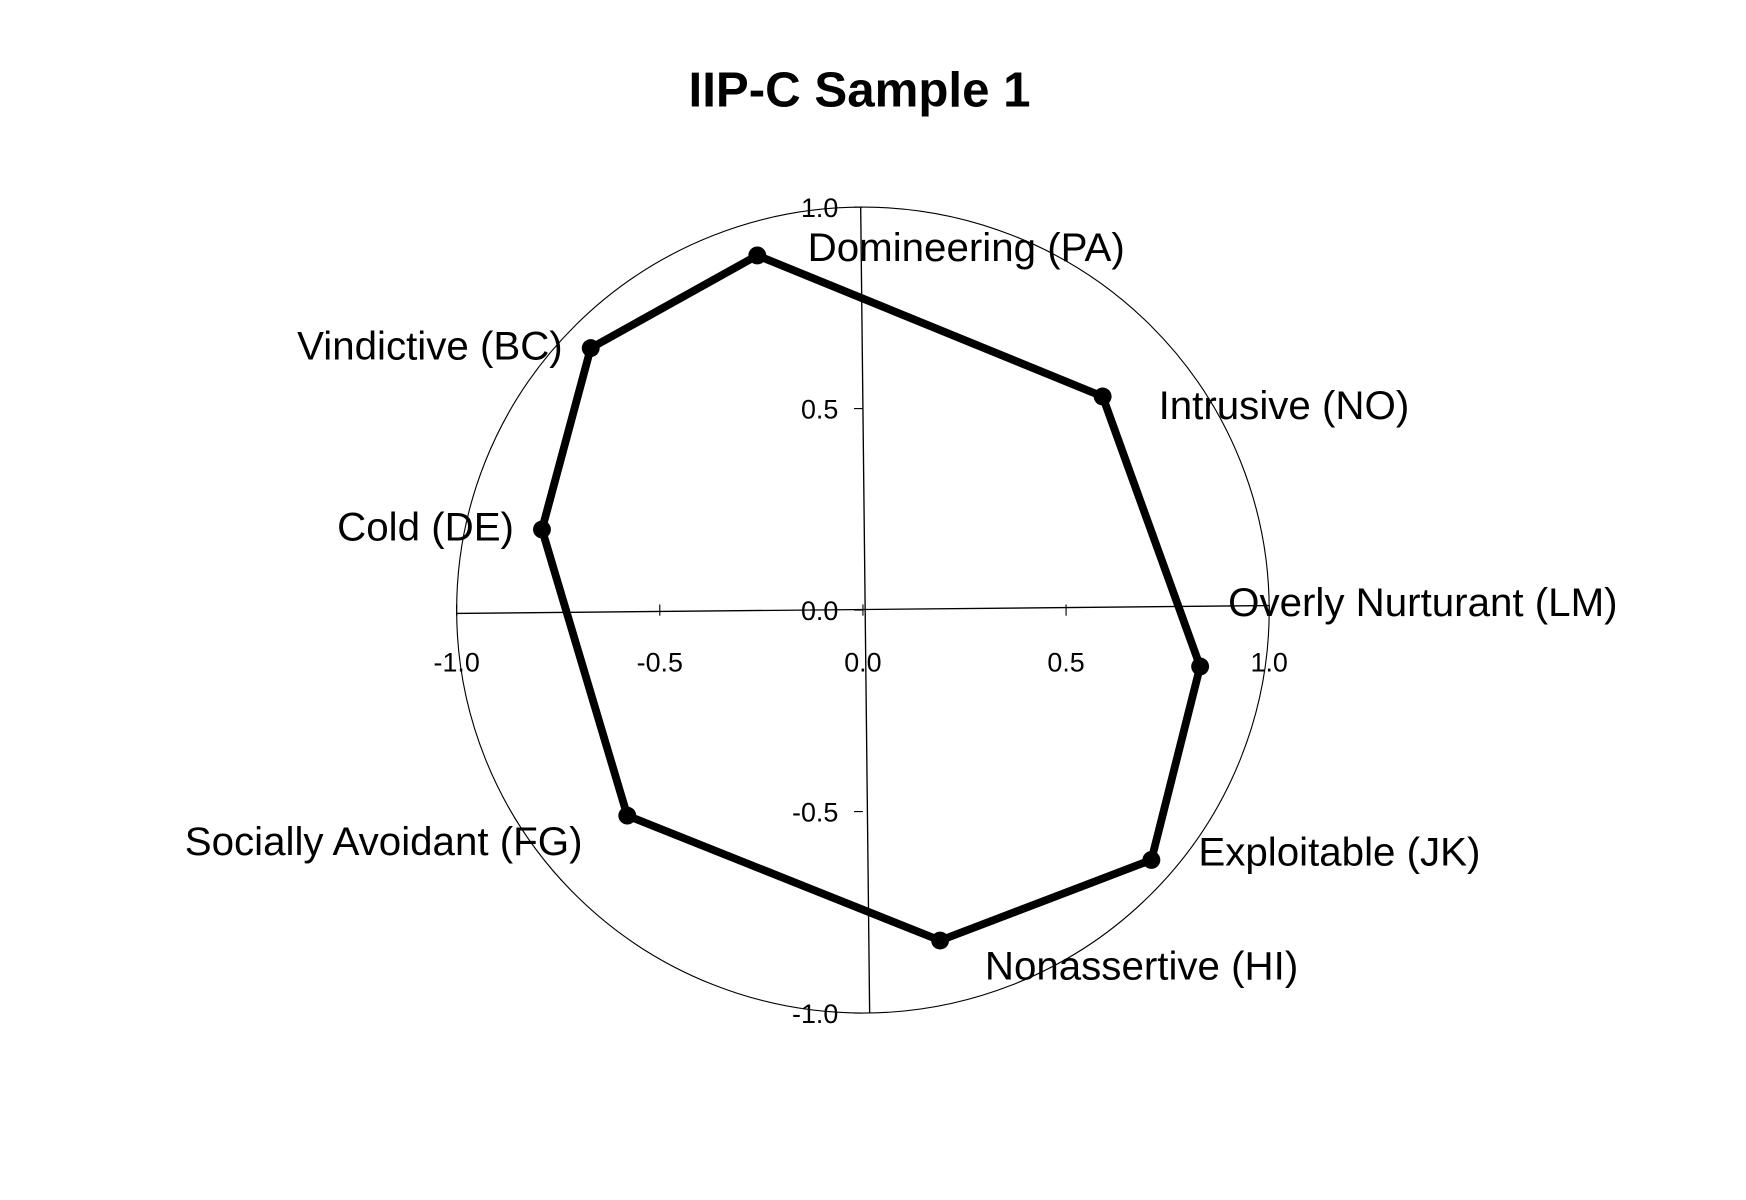 The width and height of the screenshot is (1746, 1200). I want to click on x-tick-label: -1.0, so click(456, 663).